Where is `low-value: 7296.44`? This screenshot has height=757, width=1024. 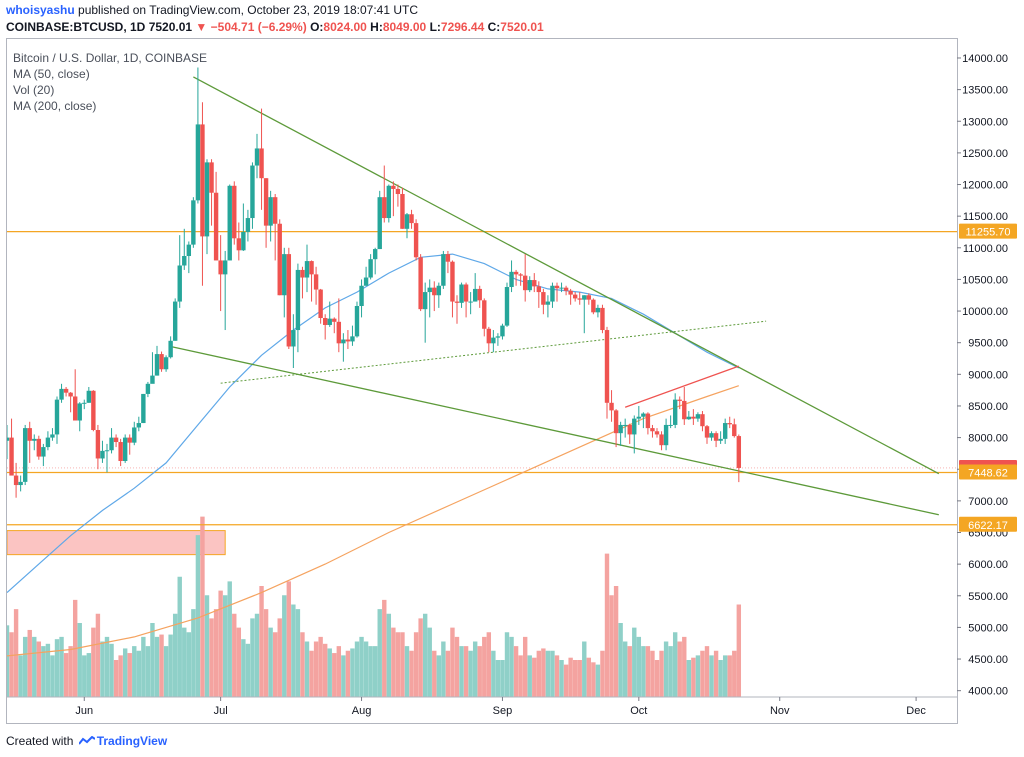 low-value: 7296.44 is located at coordinates (462, 27).